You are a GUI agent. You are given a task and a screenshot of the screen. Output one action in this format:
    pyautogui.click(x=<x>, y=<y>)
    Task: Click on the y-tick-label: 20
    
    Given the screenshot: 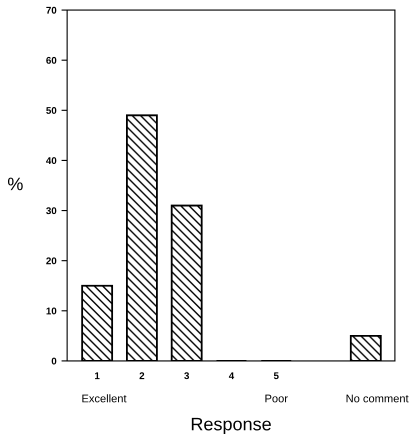 What is the action you would take?
    pyautogui.click(x=51, y=260)
    